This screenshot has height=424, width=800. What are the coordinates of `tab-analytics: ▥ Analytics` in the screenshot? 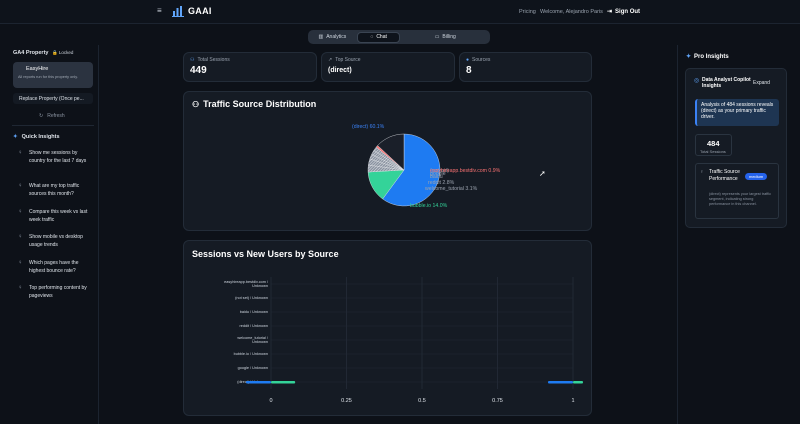 It's located at (332, 37).